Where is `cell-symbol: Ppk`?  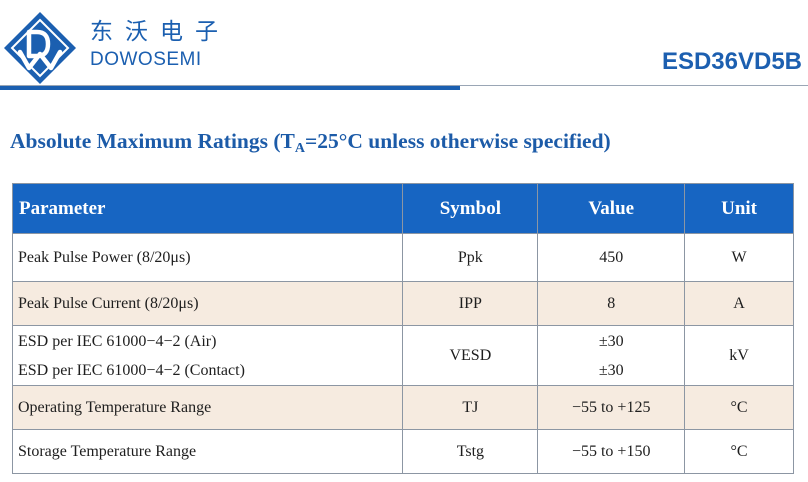 cell-symbol: Ppk is located at coordinates (470, 257).